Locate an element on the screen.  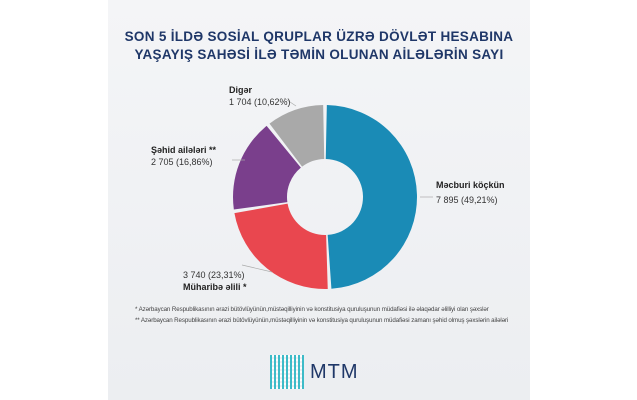
slice-value: 2 705 (16,86%) is located at coordinates (182, 162).